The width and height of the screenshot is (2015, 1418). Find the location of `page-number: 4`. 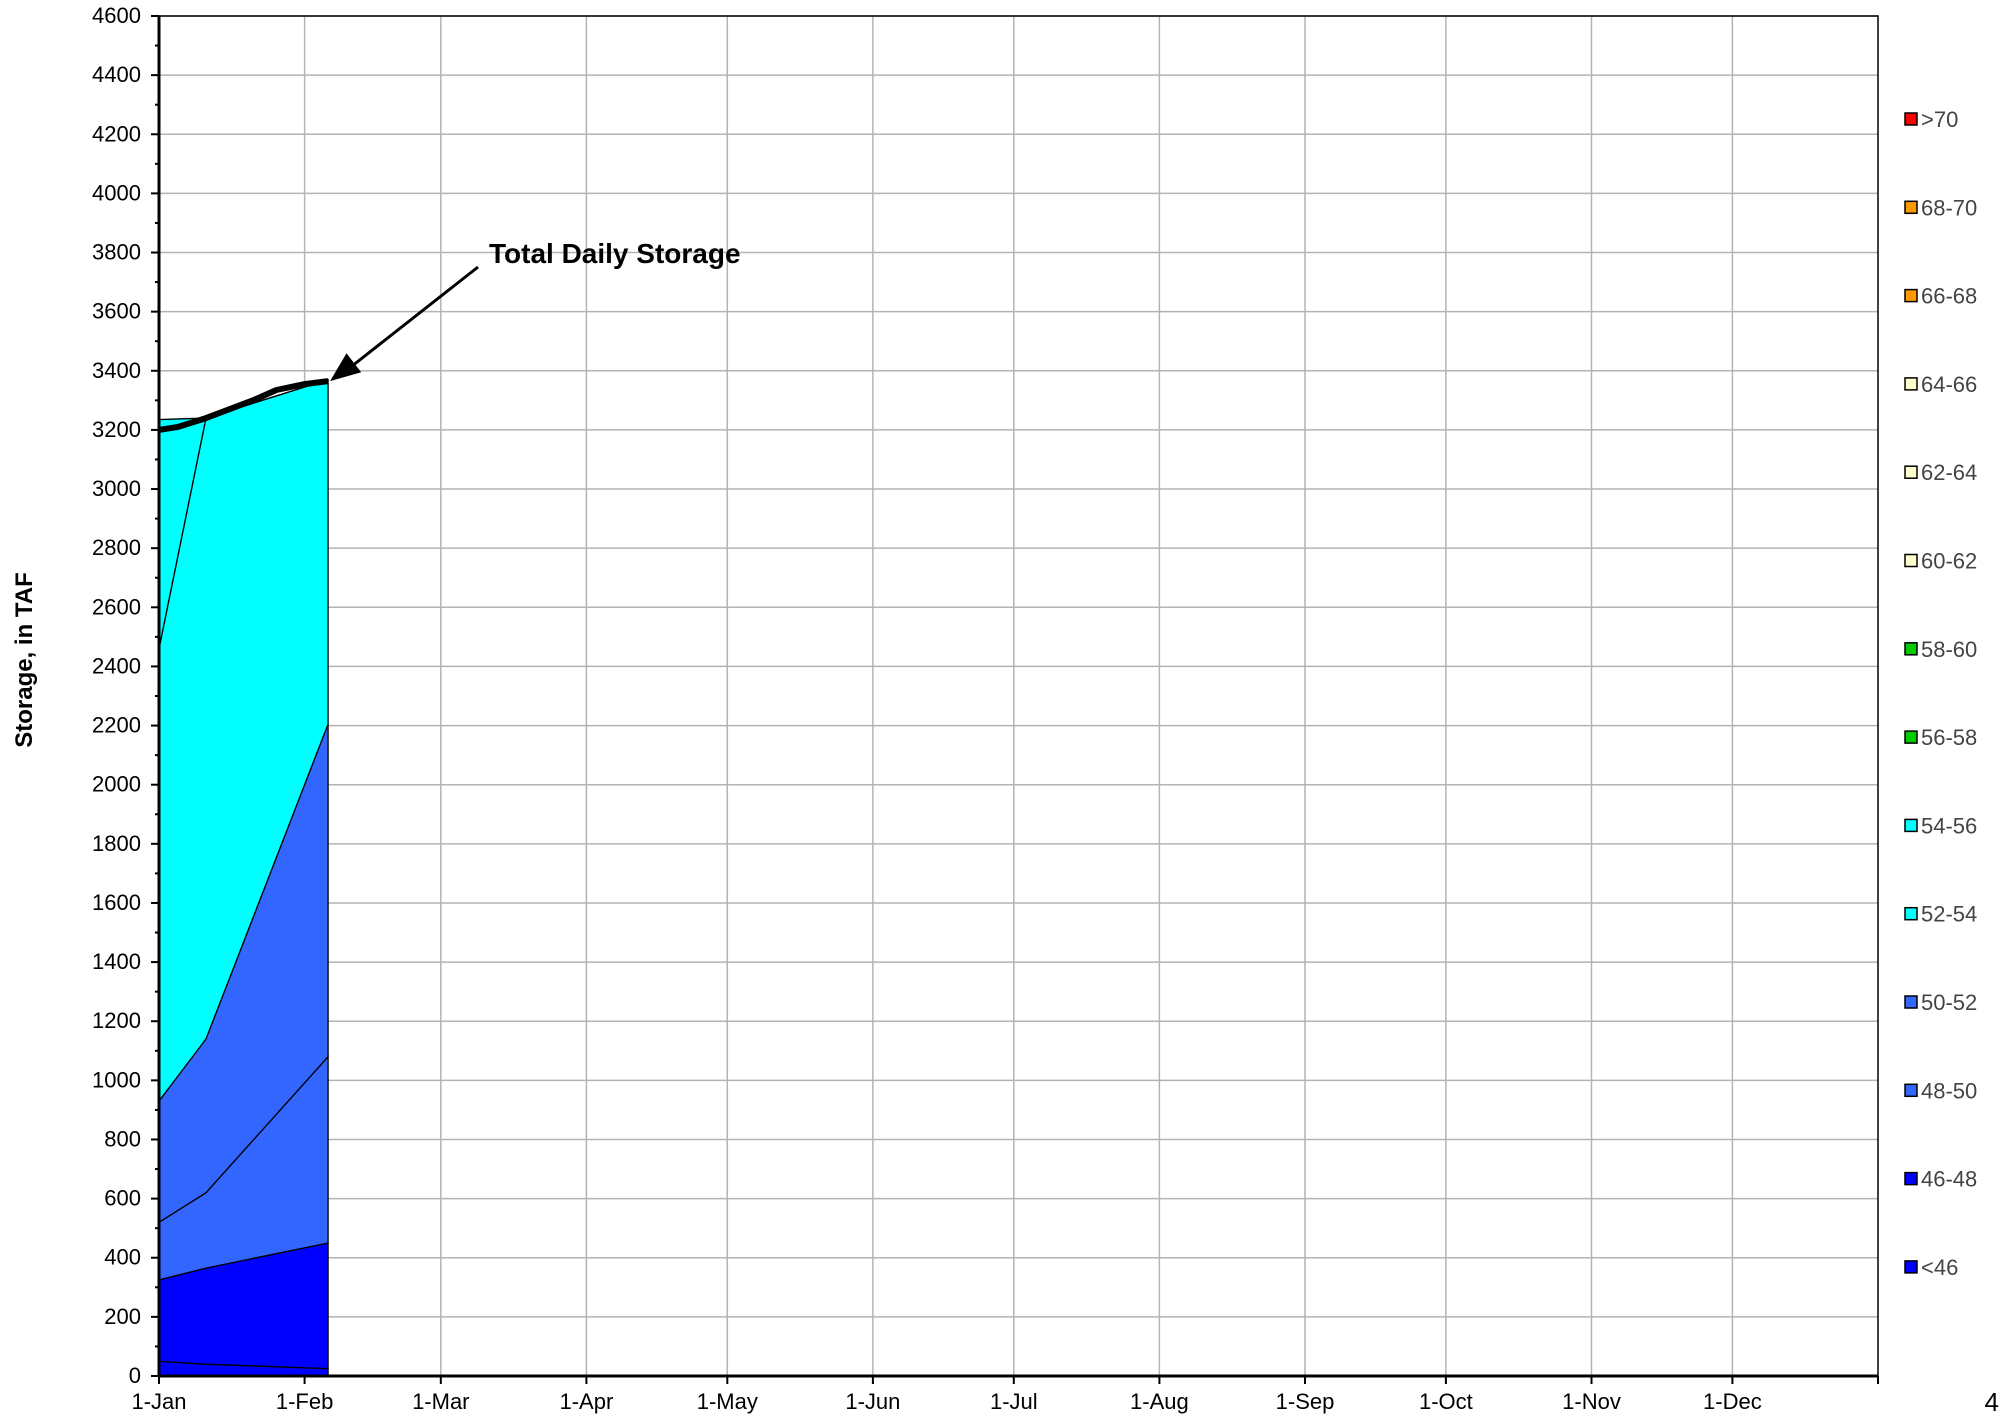

page-number: 4 is located at coordinates (1992, 1402).